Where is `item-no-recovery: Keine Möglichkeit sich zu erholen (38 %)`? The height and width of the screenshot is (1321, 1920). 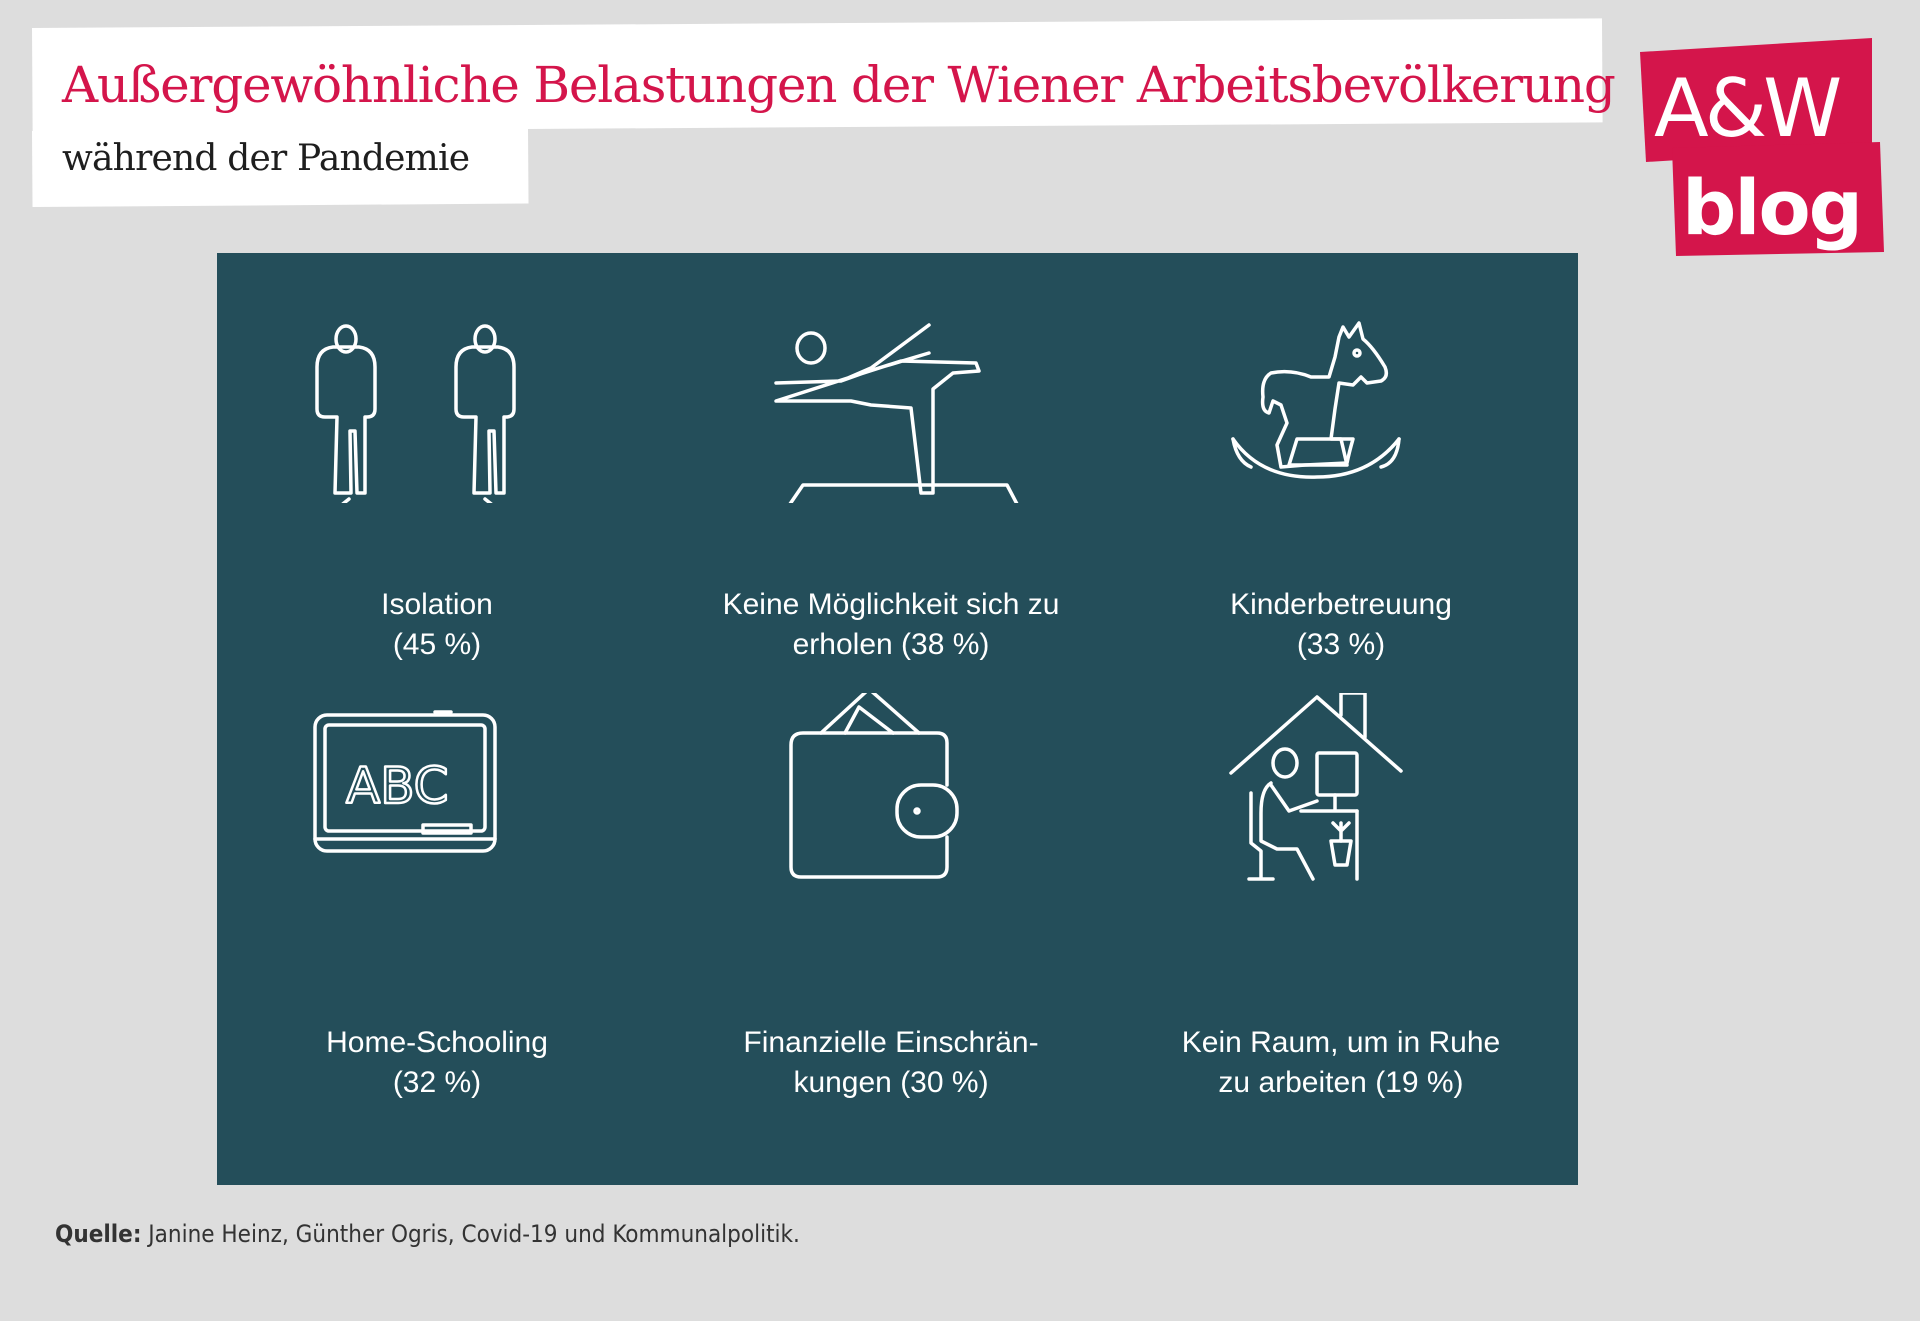
item-no-recovery: Keine Möglichkeit sich zu erholen (38 %) is located at coordinates (891, 457).